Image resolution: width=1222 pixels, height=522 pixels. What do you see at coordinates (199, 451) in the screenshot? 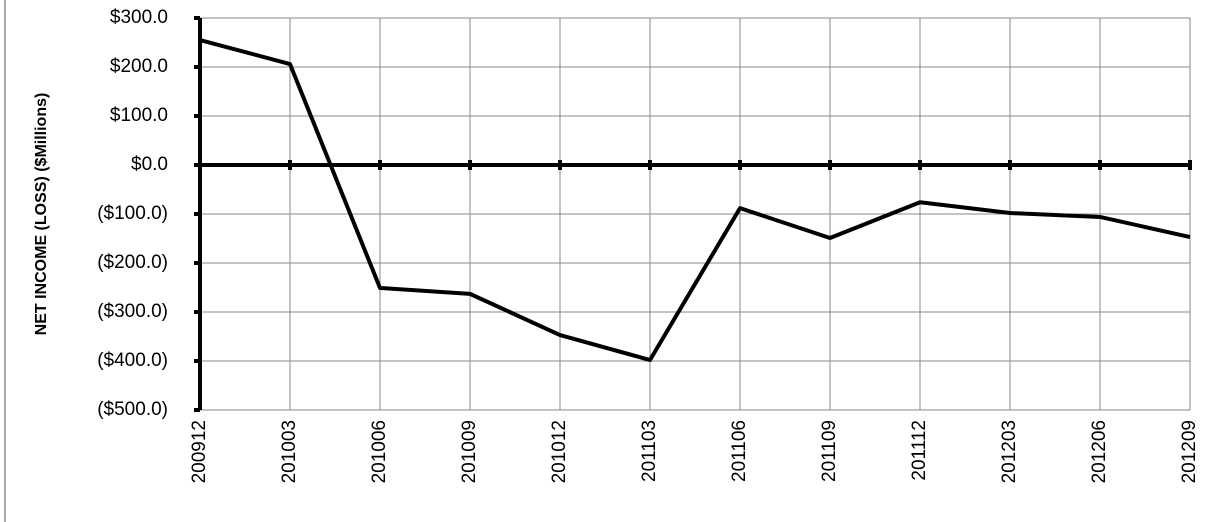
I see `x-tick-label: 200912` at bounding box center [199, 451].